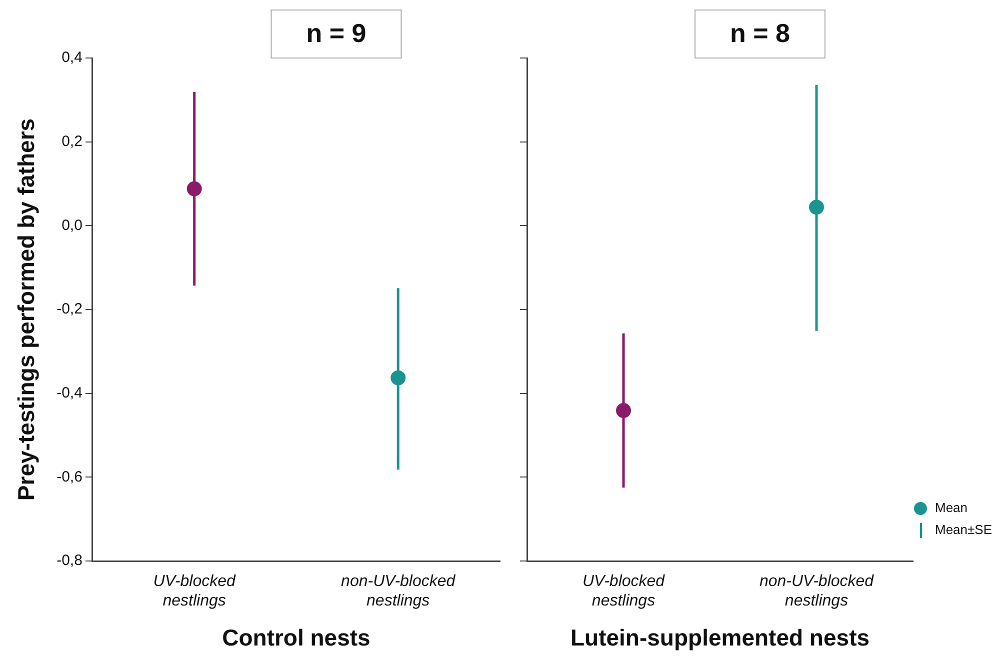 The image size is (998, 665). Describe the element at coordinates (963, 530) in the screenshot. I see `text: Mean±SE` at that location.